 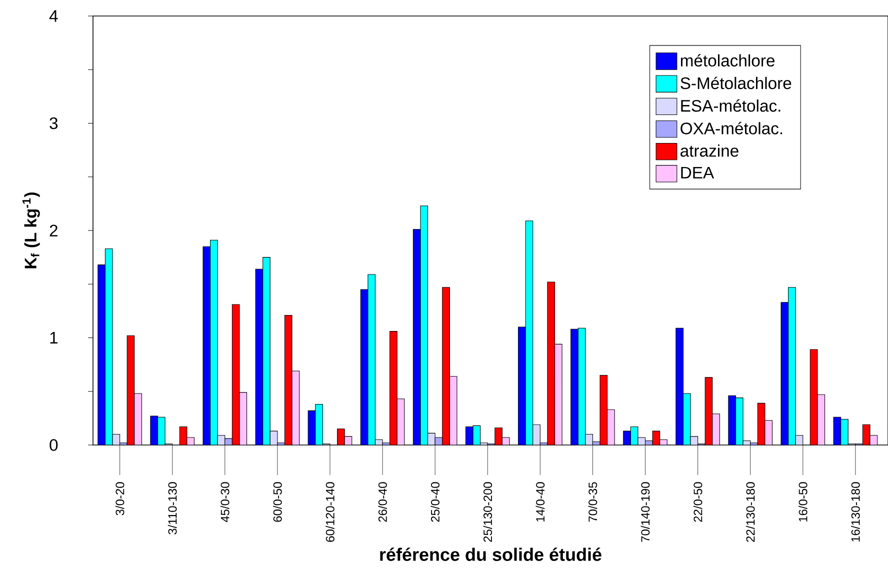 What do you see at coordinates (382, 502) in the screenshot?
I see `x-tick-label: 26/0-40` at bounding box center [382, 502].